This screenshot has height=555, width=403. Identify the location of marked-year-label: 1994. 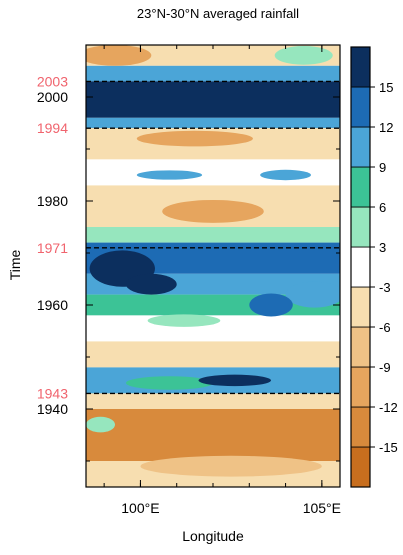
(52, 128).